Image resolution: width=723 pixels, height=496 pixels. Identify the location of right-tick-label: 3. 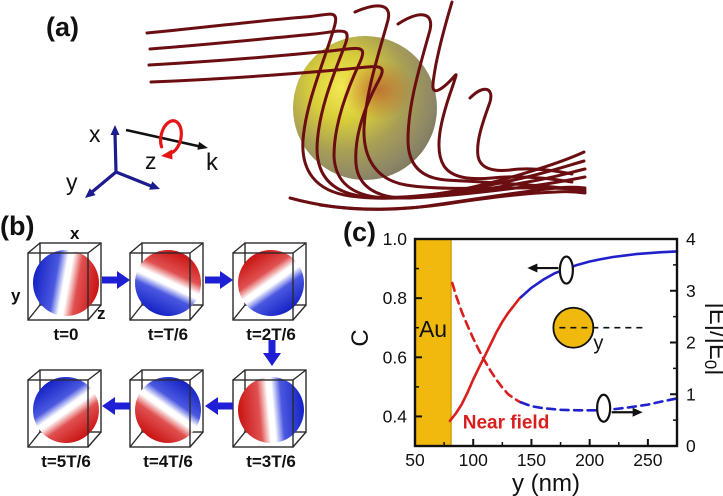
(691, 291).